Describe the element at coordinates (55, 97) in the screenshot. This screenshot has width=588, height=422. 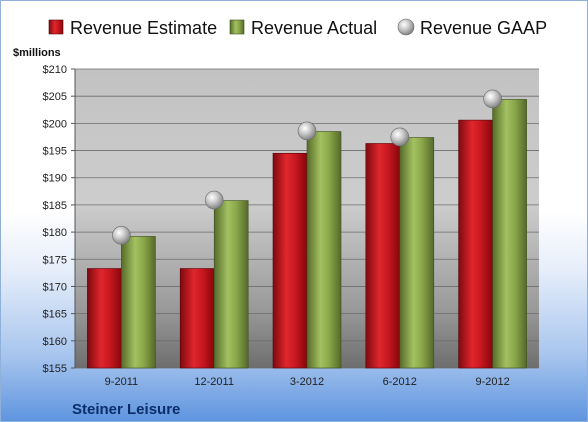
I see `y-tick-label: $205` at that location.